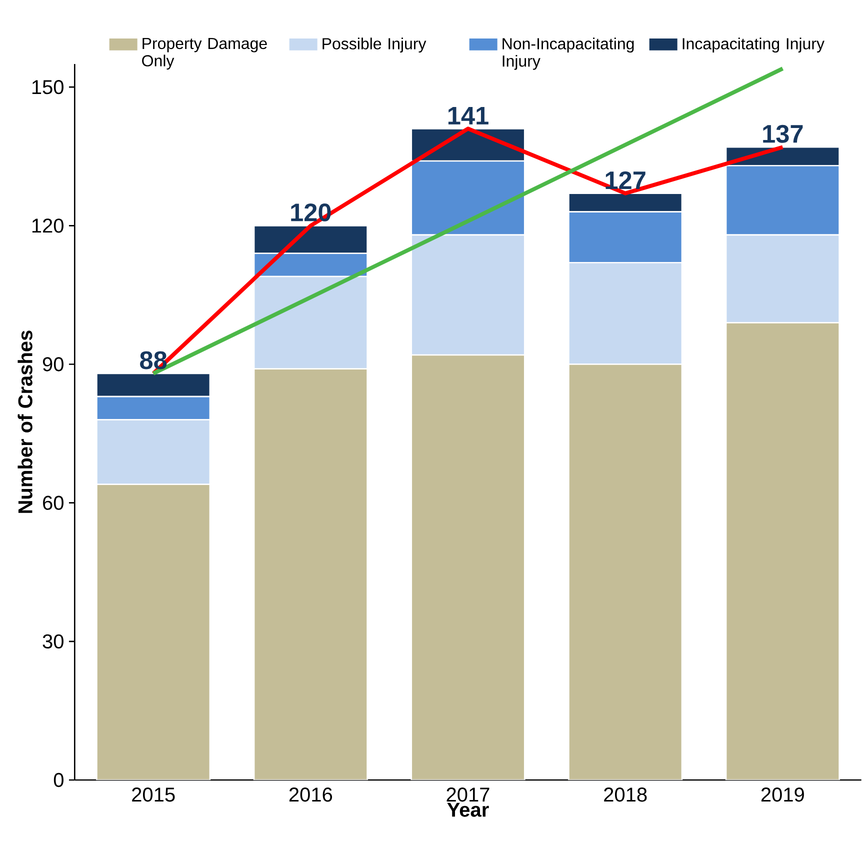 The width and height of the screenshot is (866, 845). Describe the element at coordinates (783, 133) in the screenshot. I see `total-label: 137` at that location.